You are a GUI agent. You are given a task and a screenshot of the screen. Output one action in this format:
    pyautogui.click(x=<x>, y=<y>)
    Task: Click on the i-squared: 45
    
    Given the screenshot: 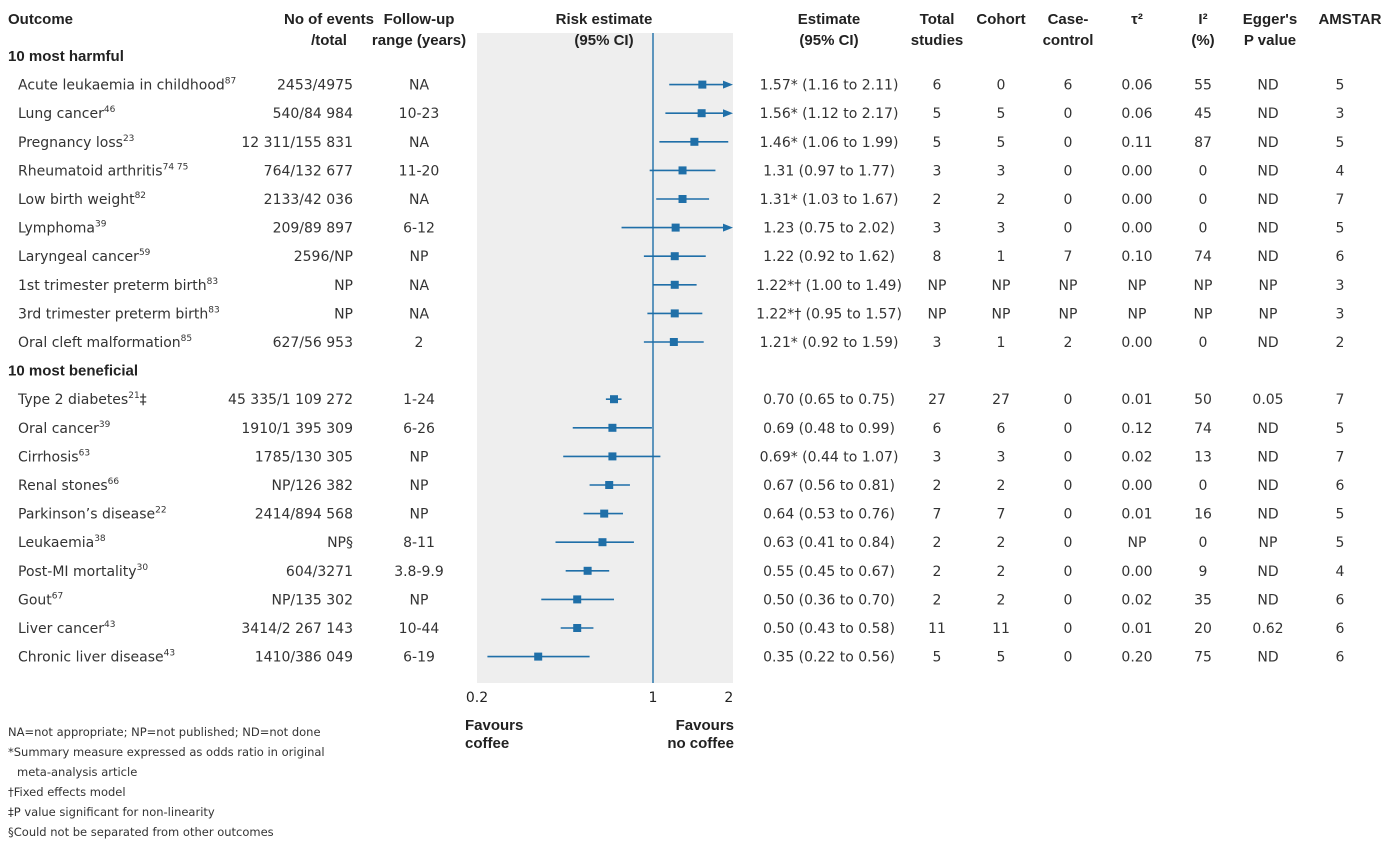 What is the action you would take?
    pyautogui.click(x=1203, y=114)
    